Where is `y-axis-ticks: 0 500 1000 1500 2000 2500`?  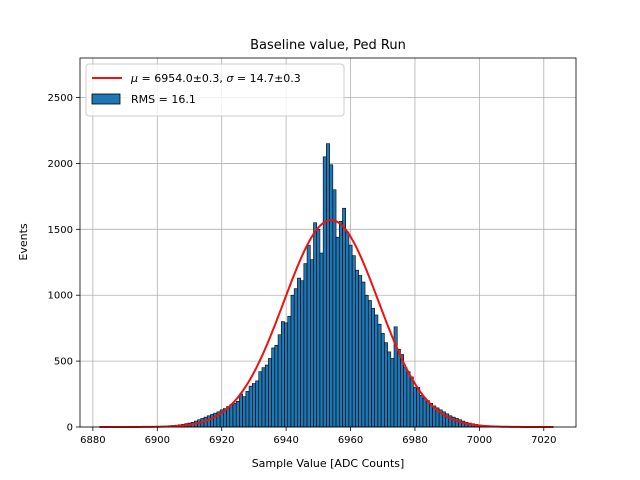
y-axis-ticks: 0 500 1000 1500 2000 2500 is located at coordinates (64, 263).